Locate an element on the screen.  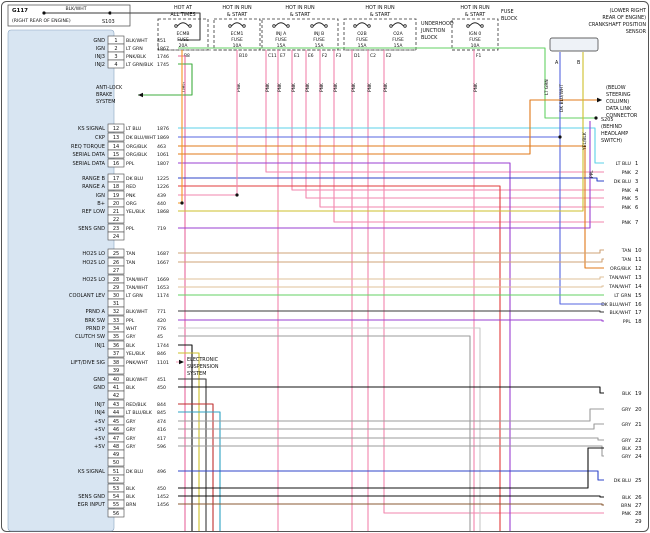
power-box-header: & START is located at coordinates (237, 15).